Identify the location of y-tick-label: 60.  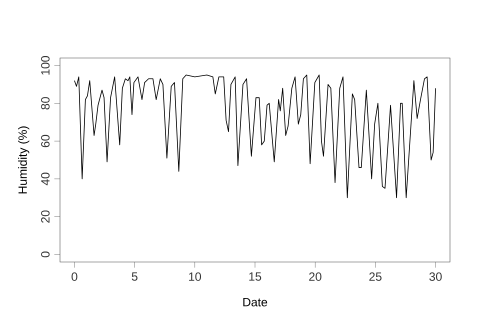
(45, 141).